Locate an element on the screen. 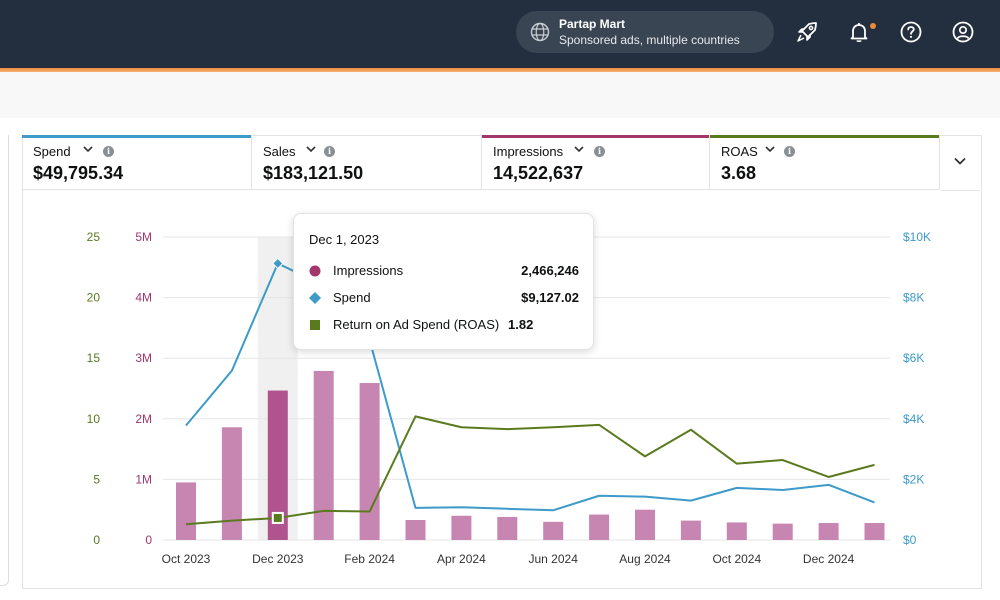 Image resolution: width=1000 pixels, height=600 pixels. roas-axis-tick-label: 0 is located at coordinates (96, 540).